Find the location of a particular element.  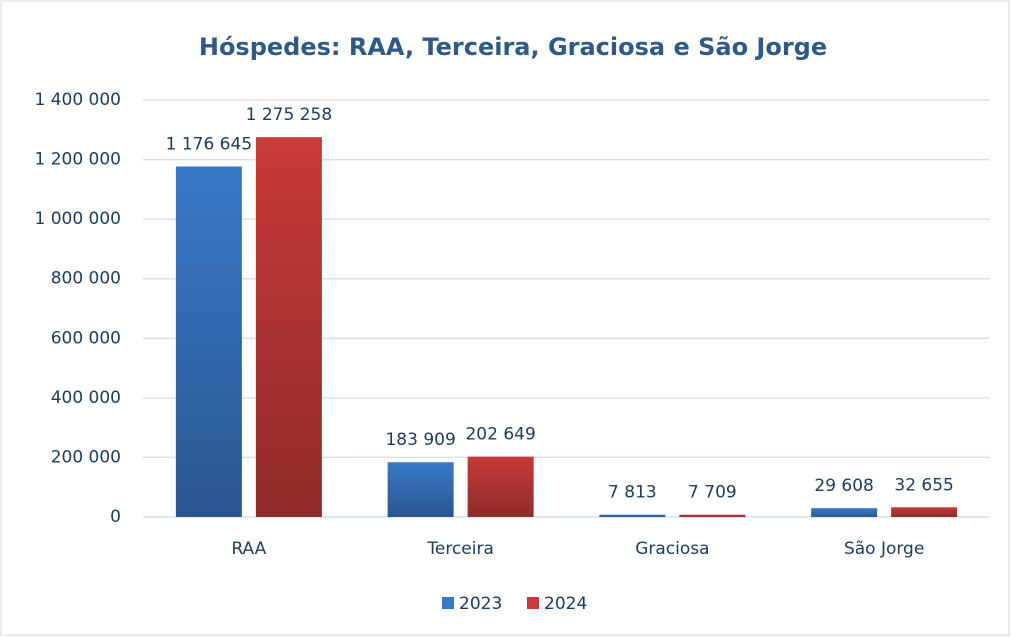

x-tick-label: Terceira is located at coordinates (460, 549).